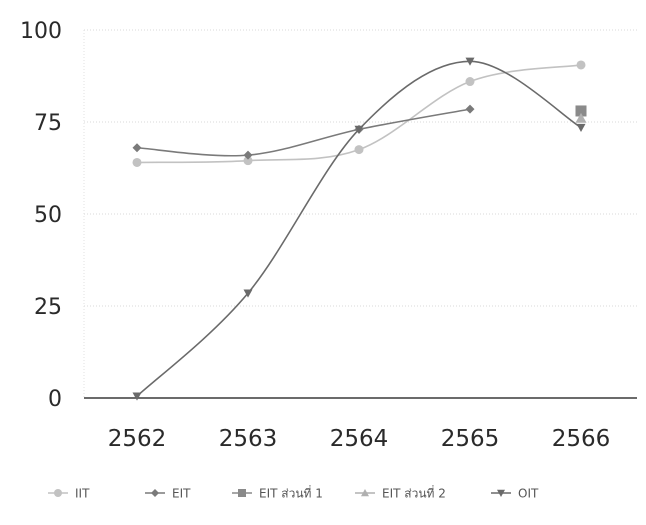  I want to click on series-iit, so click(359, 113).